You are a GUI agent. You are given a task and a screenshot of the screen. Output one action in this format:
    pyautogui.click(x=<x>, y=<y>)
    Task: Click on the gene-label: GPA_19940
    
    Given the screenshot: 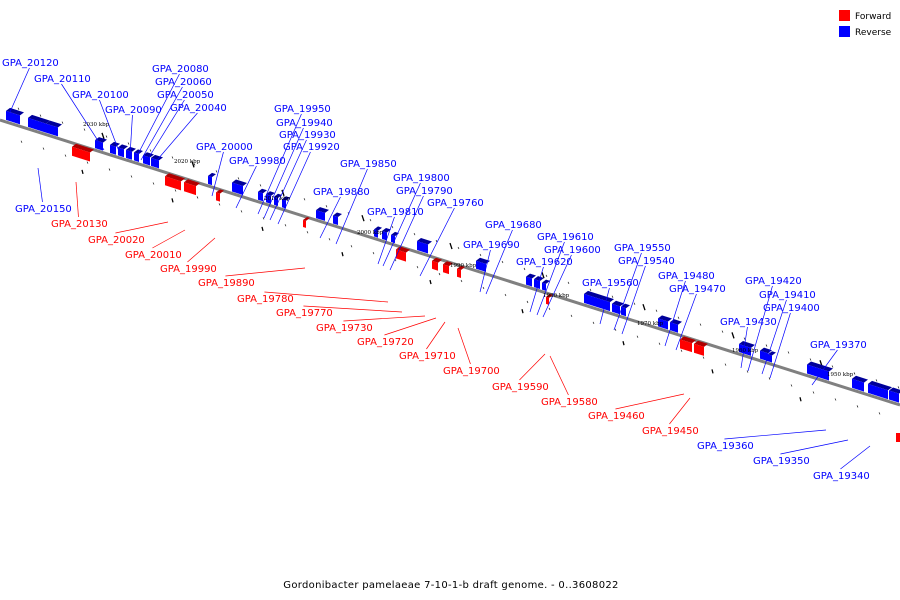 What is the action you would take?
    pyautogui.click(x=304, y=123)
    